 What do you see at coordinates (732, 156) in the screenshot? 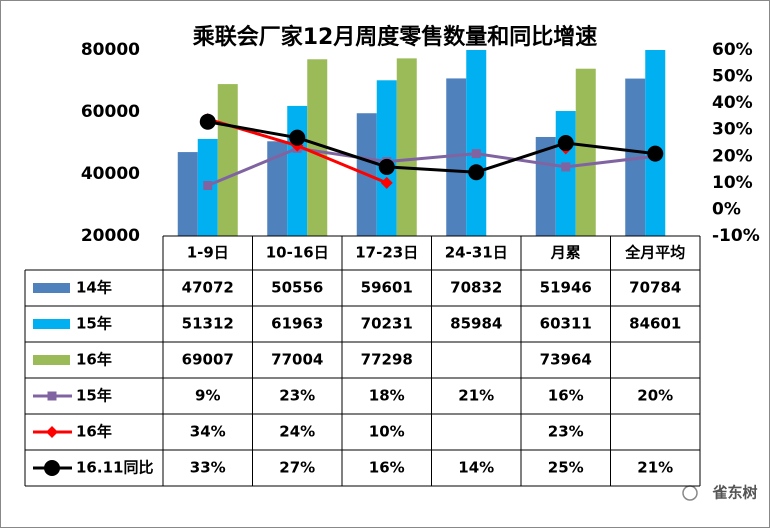
I see `y2-tick-label: 20%` at bounding box center [732, 156].